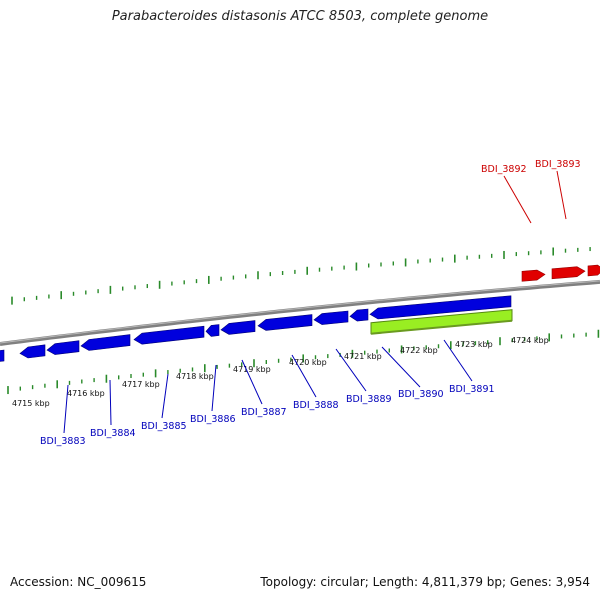 Image resolution: width=600 pixels, height=600 pixels. Describe the element at coordinates (530, 340) in the screenshot. I see `kbp-label: 4724 kbp` at that location.